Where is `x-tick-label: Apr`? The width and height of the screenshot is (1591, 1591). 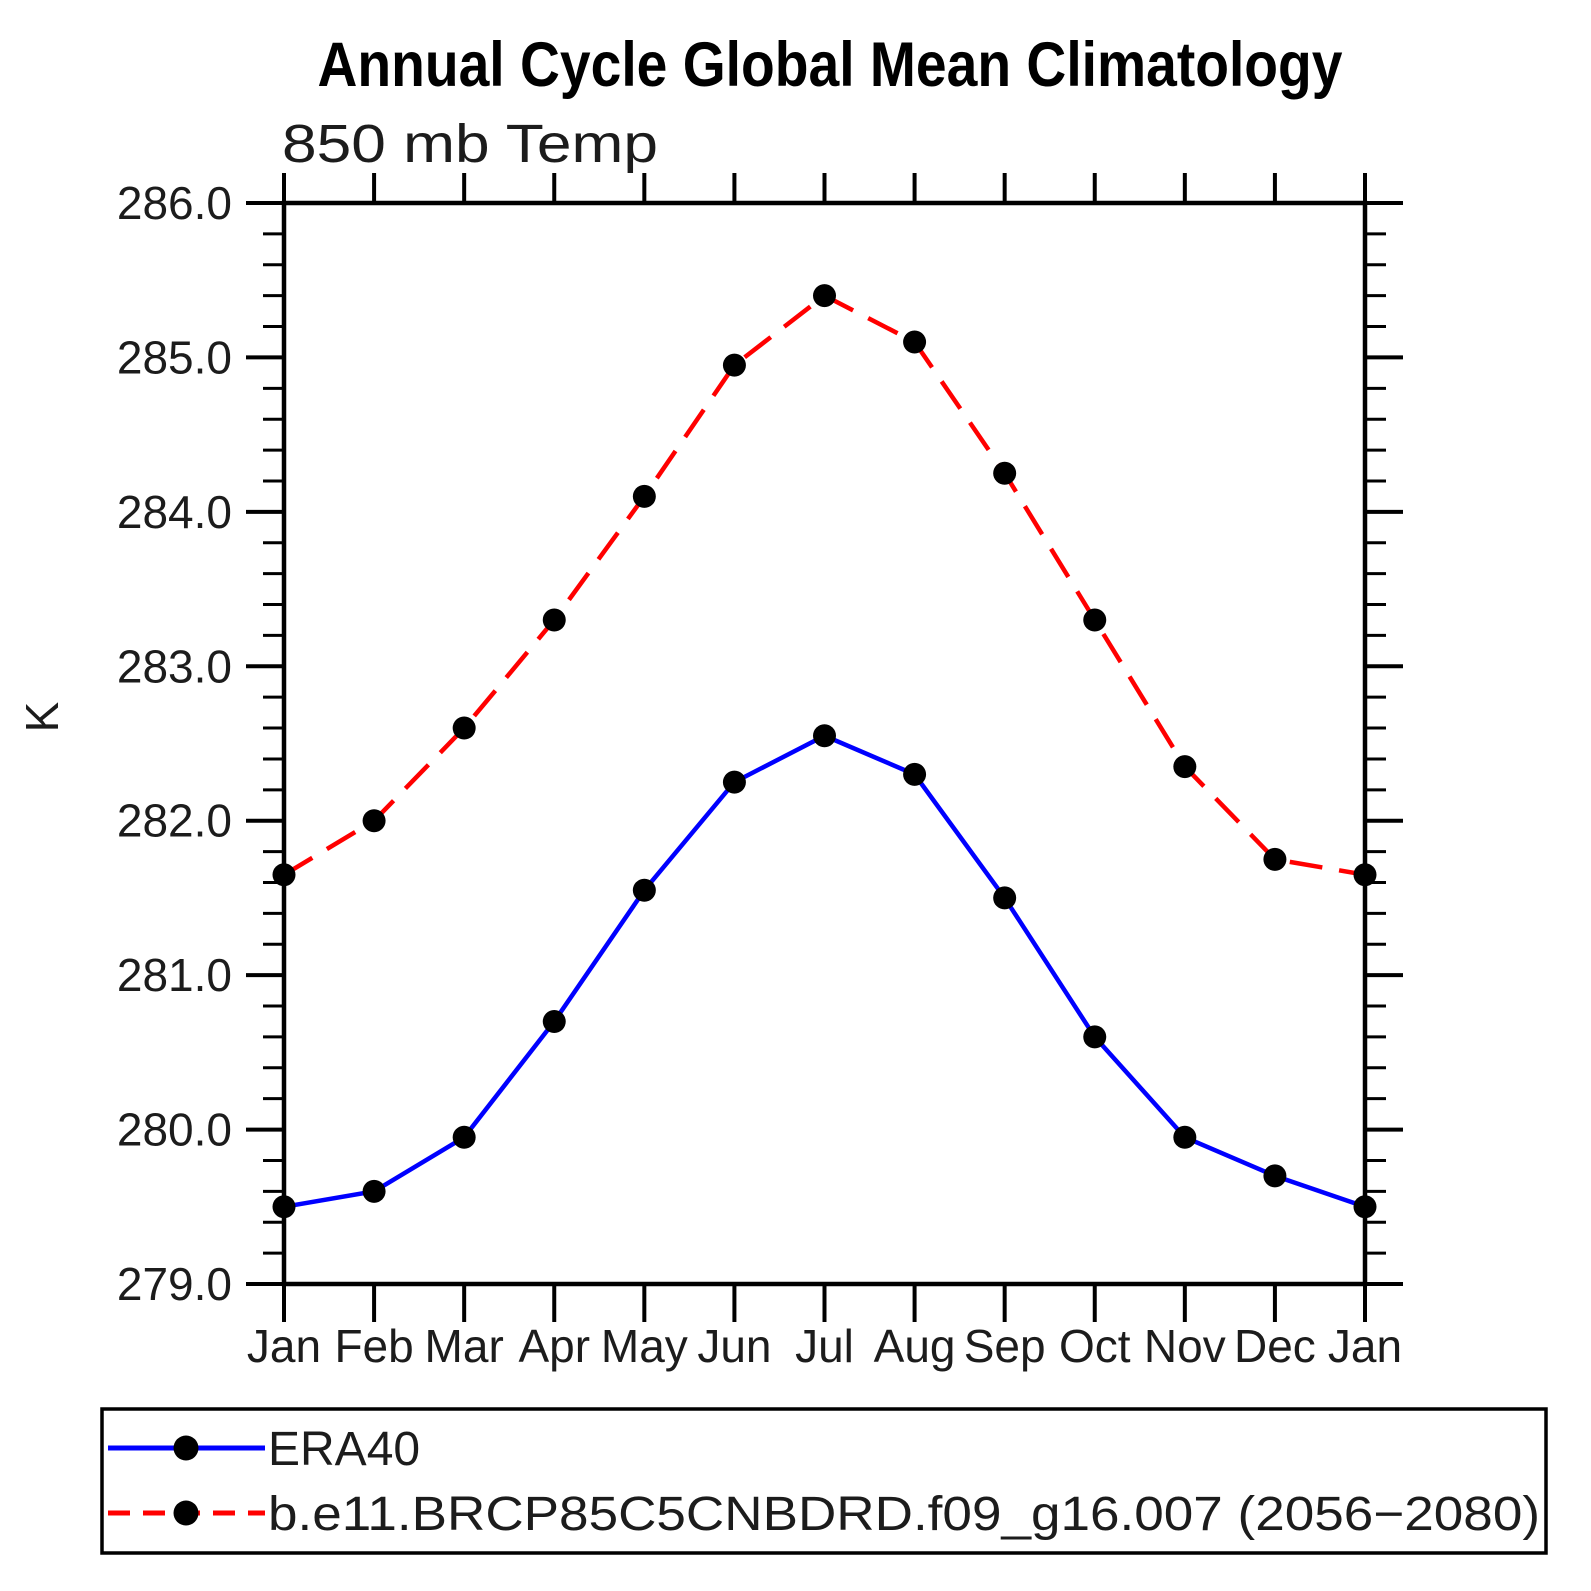 x-tick-label: Apr is located at coordinates (554, 1346).